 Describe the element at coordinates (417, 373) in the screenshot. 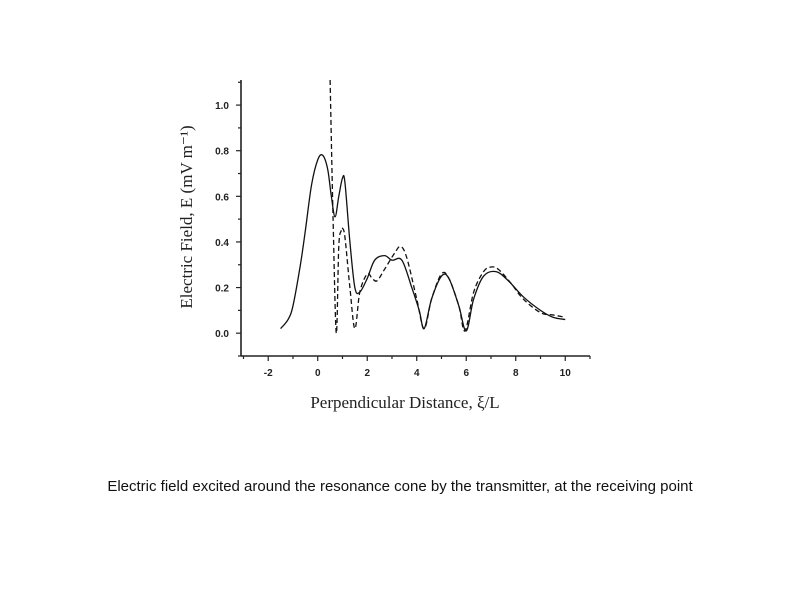

I see `x-tick-label: 4` at that location.